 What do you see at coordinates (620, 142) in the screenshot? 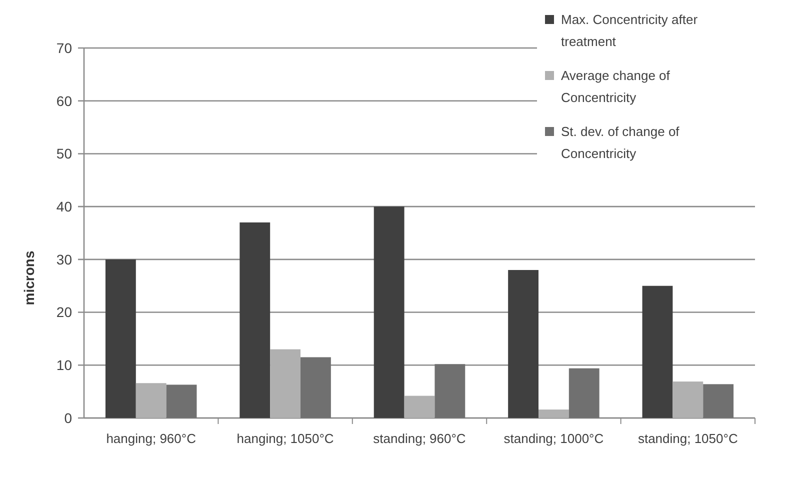
I see `legend-label: St. dev. of change of Concentricity` at bounding box center [620, 142].